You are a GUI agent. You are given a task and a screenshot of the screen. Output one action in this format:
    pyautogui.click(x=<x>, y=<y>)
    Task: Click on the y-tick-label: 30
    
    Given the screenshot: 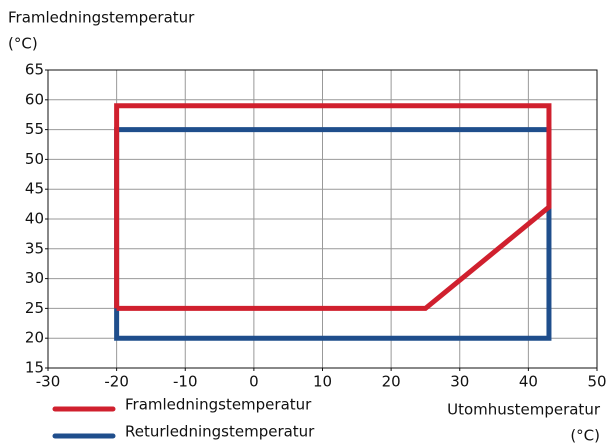 What is the action you would take?
    pyautogui.click(x=34, y=278)
    